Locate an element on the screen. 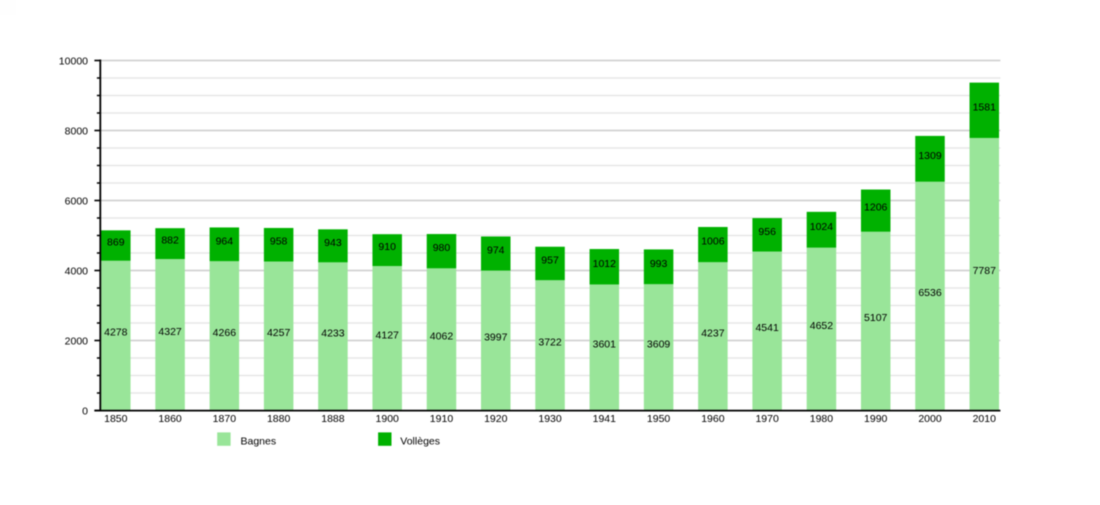 The image size is (1100, 505). svg-text: 4062 is located at coordinates (442, 336).